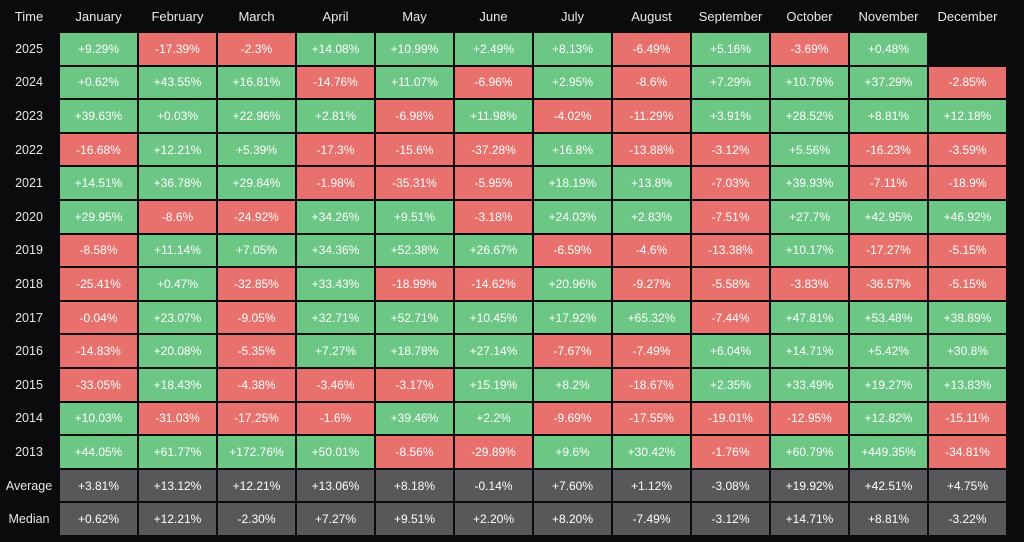 The width and height of the screenshot is (1024, 542). I want to click on return-cell: +29.95%, so click(98, 217).